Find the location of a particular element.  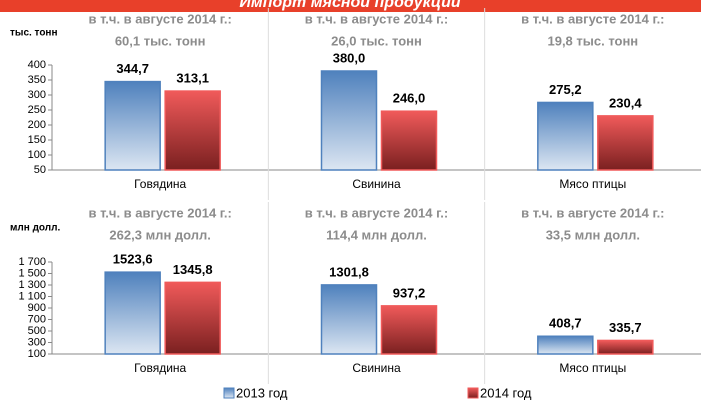

y-axis-label: тыс. тонн is located at coordinates (34, 33).